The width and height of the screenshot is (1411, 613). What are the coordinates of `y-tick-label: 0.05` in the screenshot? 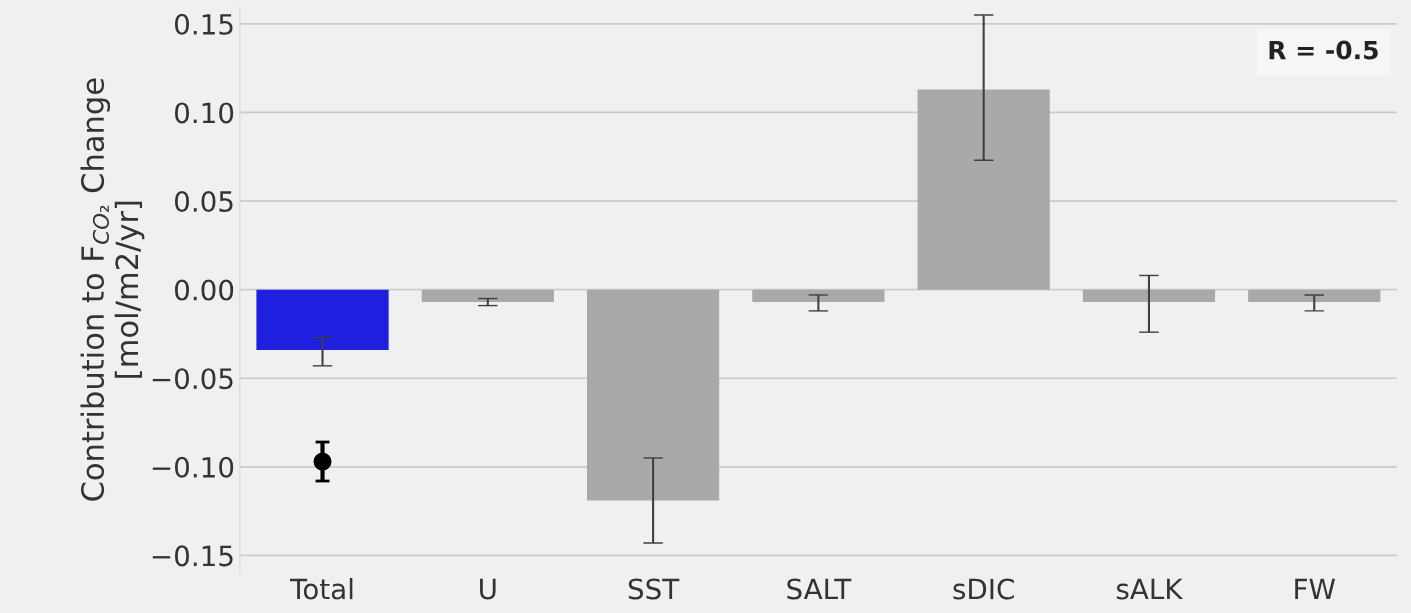 It's located at (203, 201).